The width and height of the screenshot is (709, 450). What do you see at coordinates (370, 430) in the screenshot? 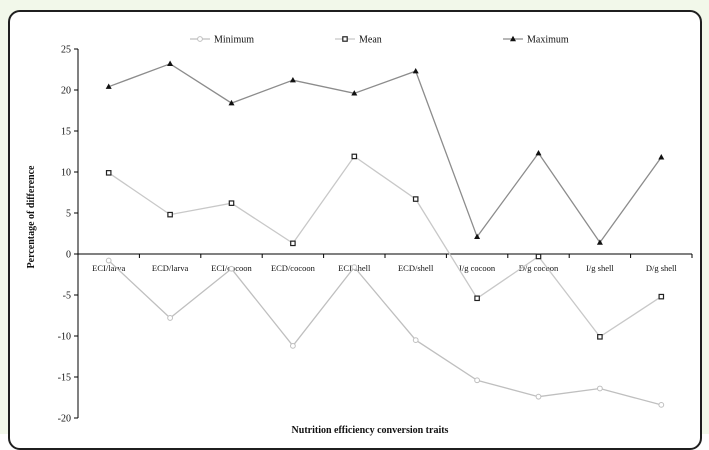
I see `x-axis-label: Nutrition efficiency conversion traits` at bounding box center [370, 430].